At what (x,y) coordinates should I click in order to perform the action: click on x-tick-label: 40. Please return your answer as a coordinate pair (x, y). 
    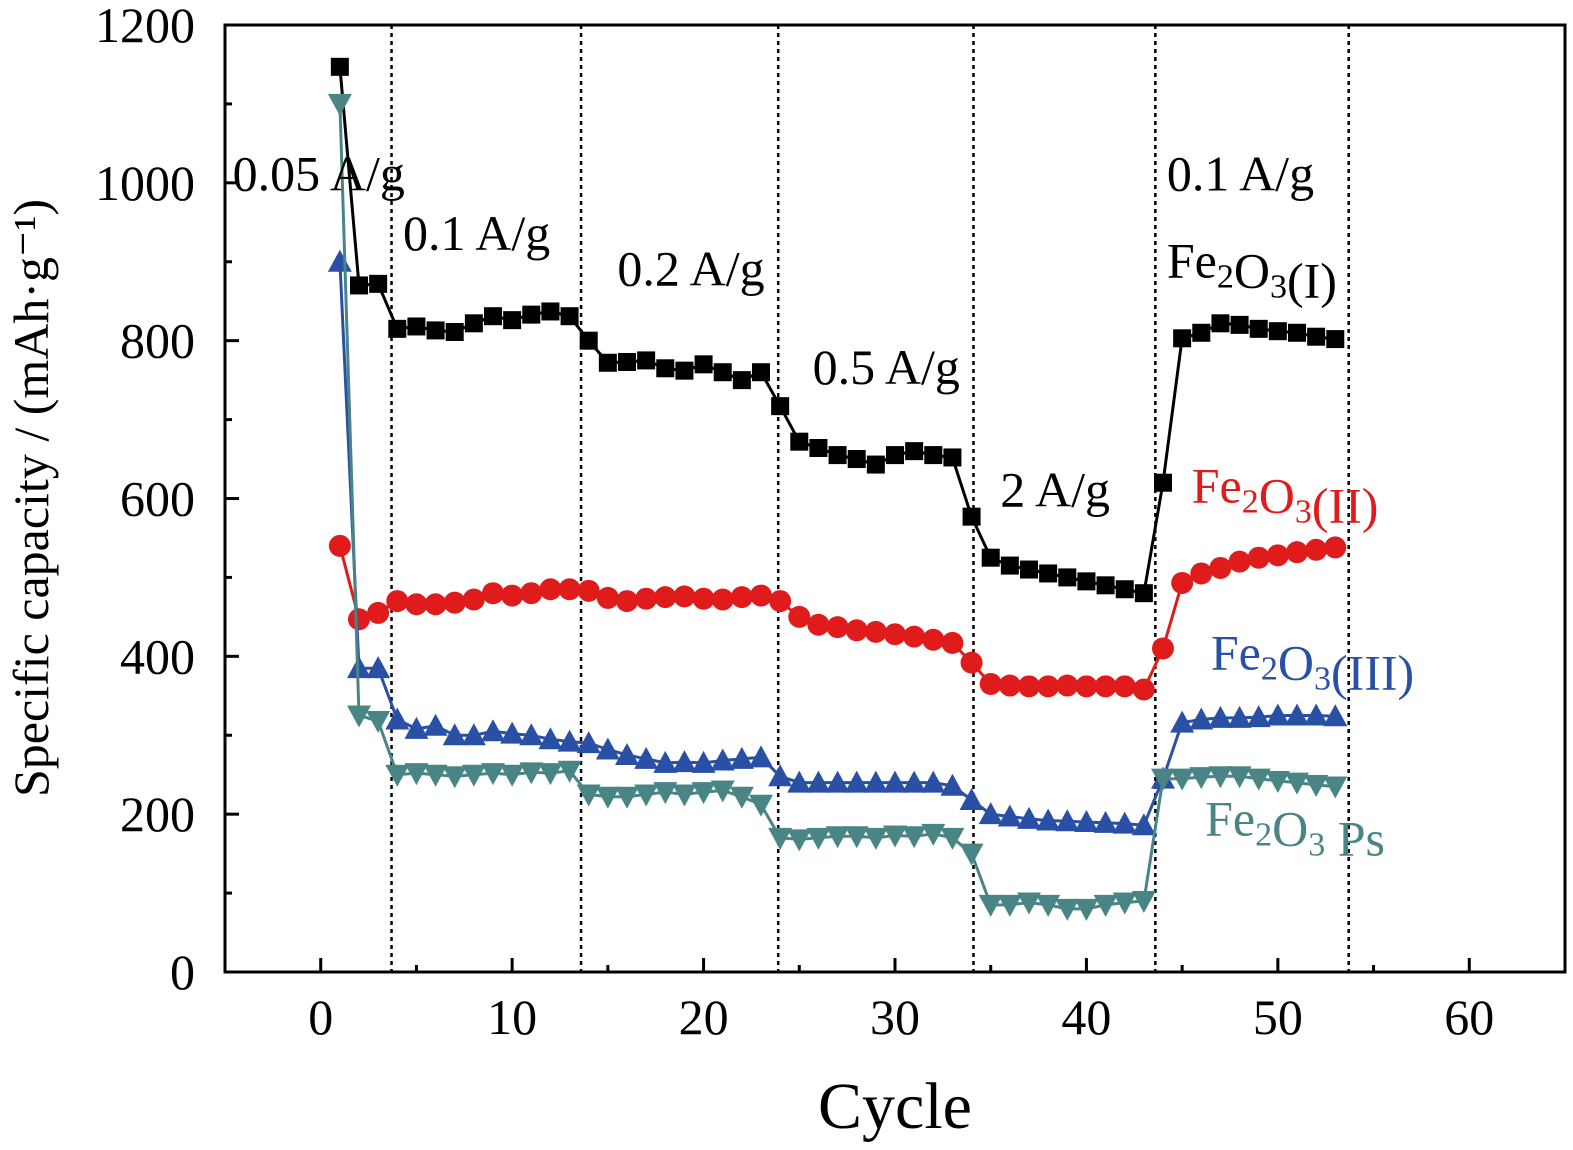
    Looking at the image, I should click on (1086, 1017).